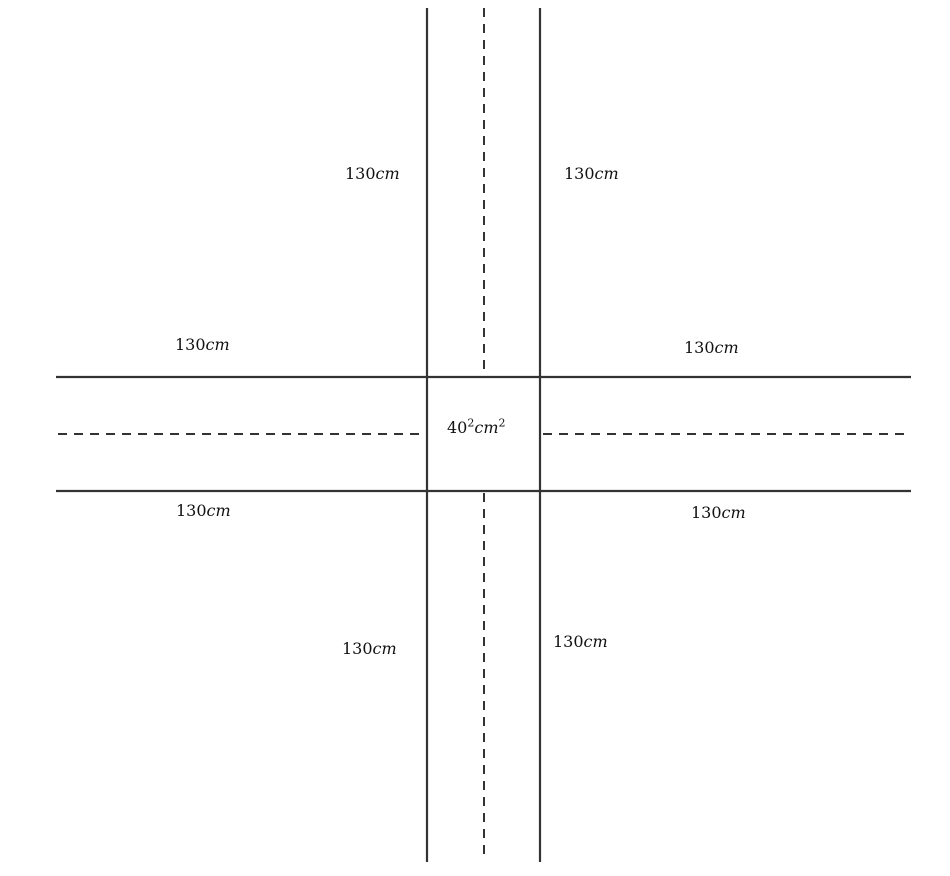 The width and height of the screenshot is (950, 876). I want to click on label-top-right: 130cm, so click(591, 173).